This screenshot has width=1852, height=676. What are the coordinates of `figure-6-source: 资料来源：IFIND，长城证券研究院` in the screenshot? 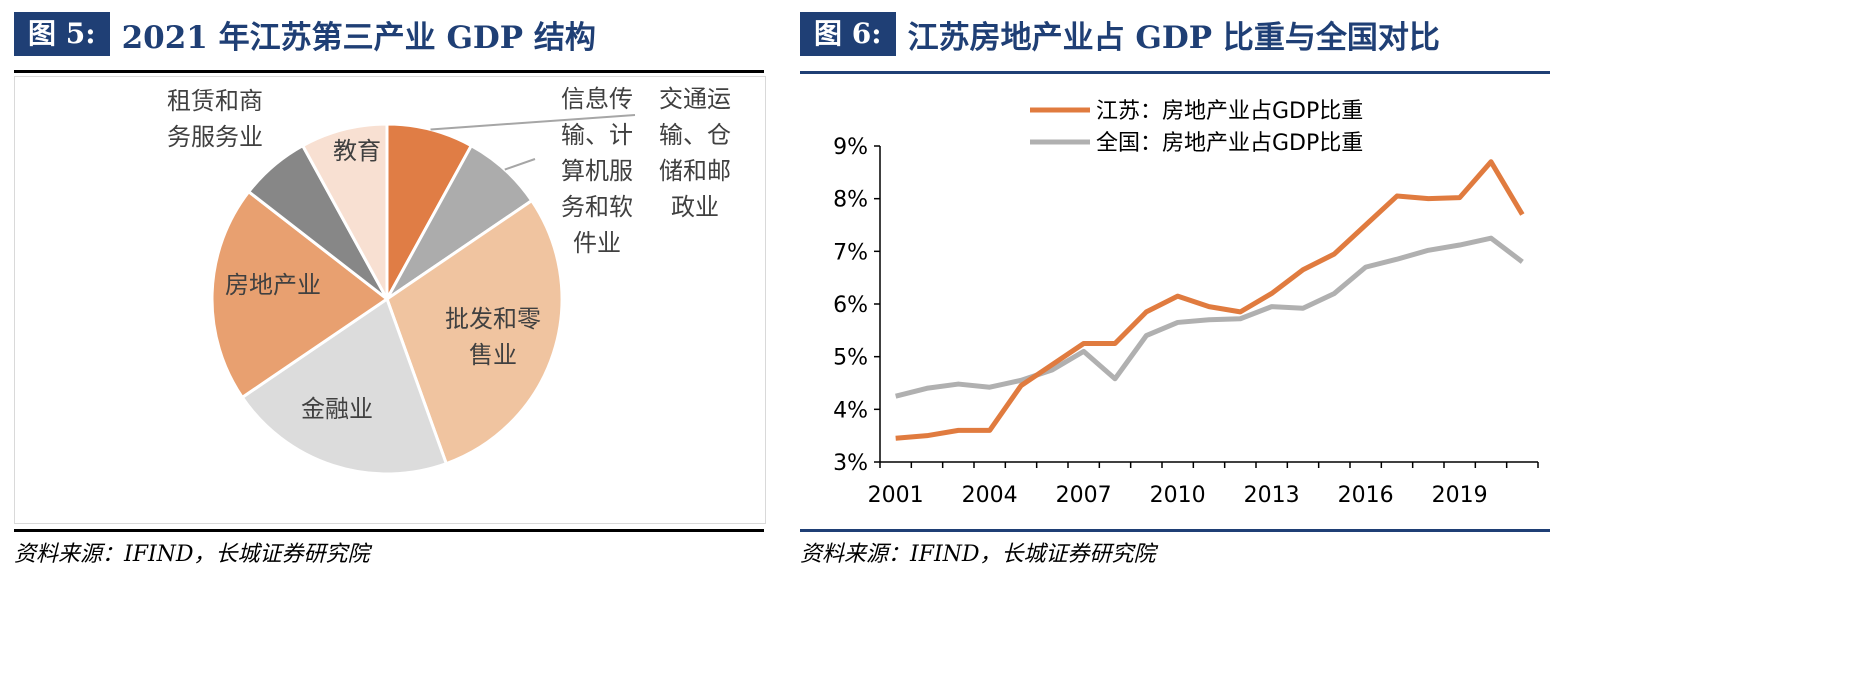 It's located at (978, 554).